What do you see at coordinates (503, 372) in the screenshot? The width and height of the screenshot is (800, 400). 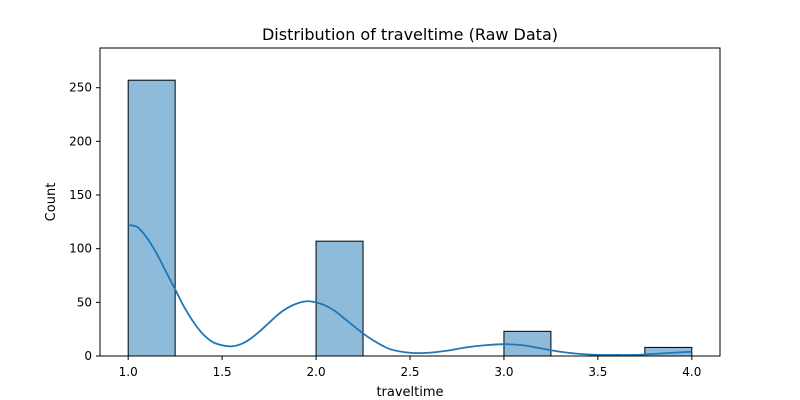 I see `x-tick-label: 3.0` at bounding box center [503, 372].